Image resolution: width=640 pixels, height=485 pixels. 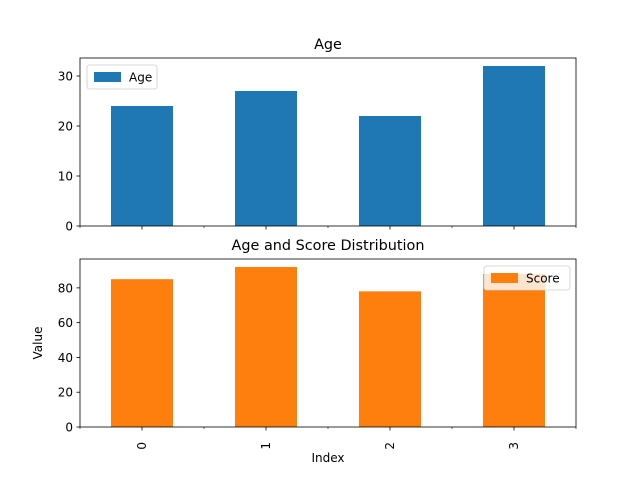 I want to click on legend-label: Score, so click(x=543, y=279).